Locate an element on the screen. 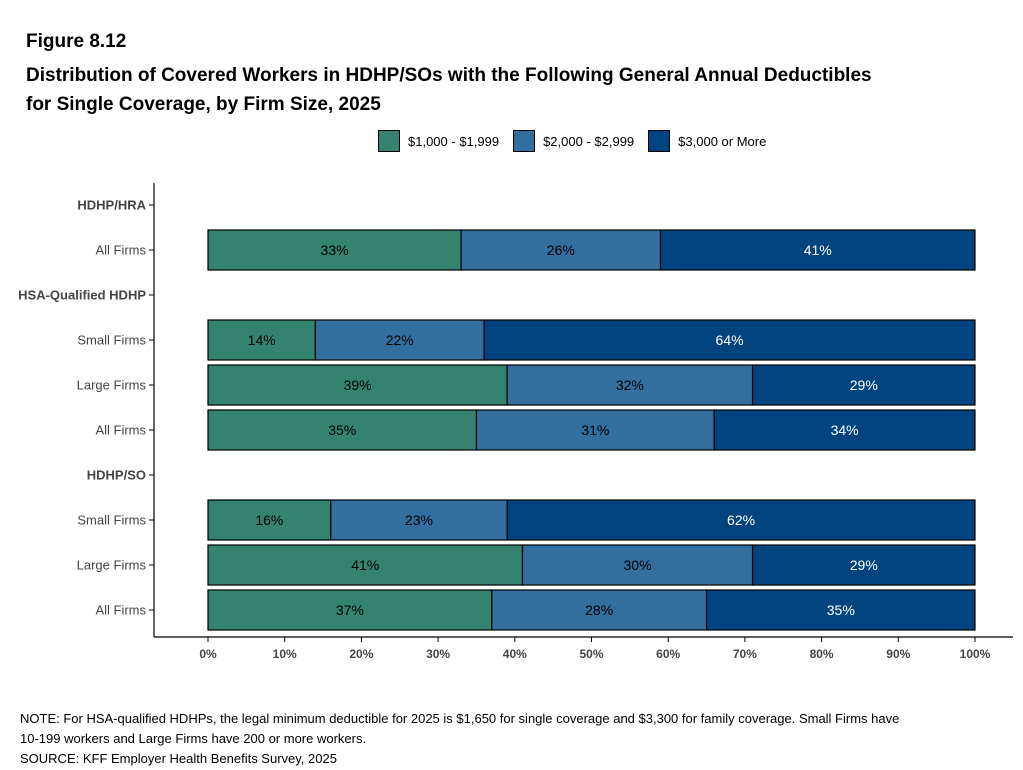 The image size is (1023, 770). legend-item-3000-or-more: $3,000 or More is located at coordinates (707, 141).